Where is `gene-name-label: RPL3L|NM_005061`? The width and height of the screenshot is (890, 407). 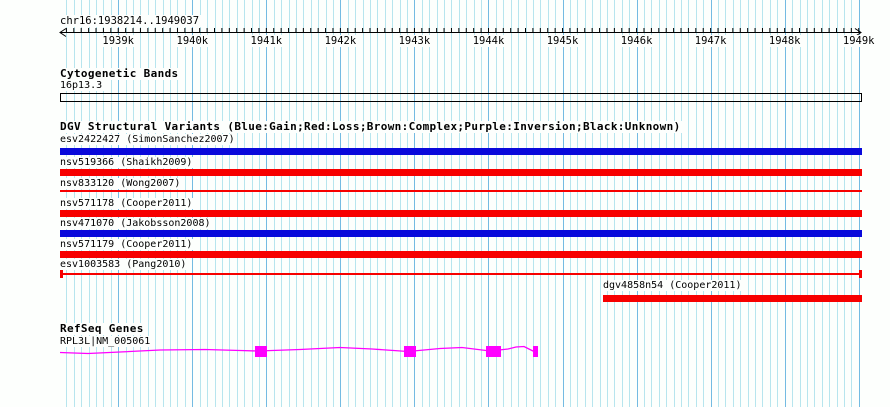 gene-name-label: RPL3L|NM_005061 is located at coordinates (106, 341).